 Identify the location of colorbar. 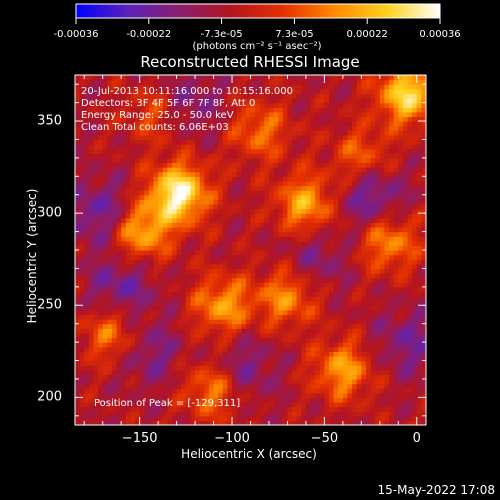
(258, 11).